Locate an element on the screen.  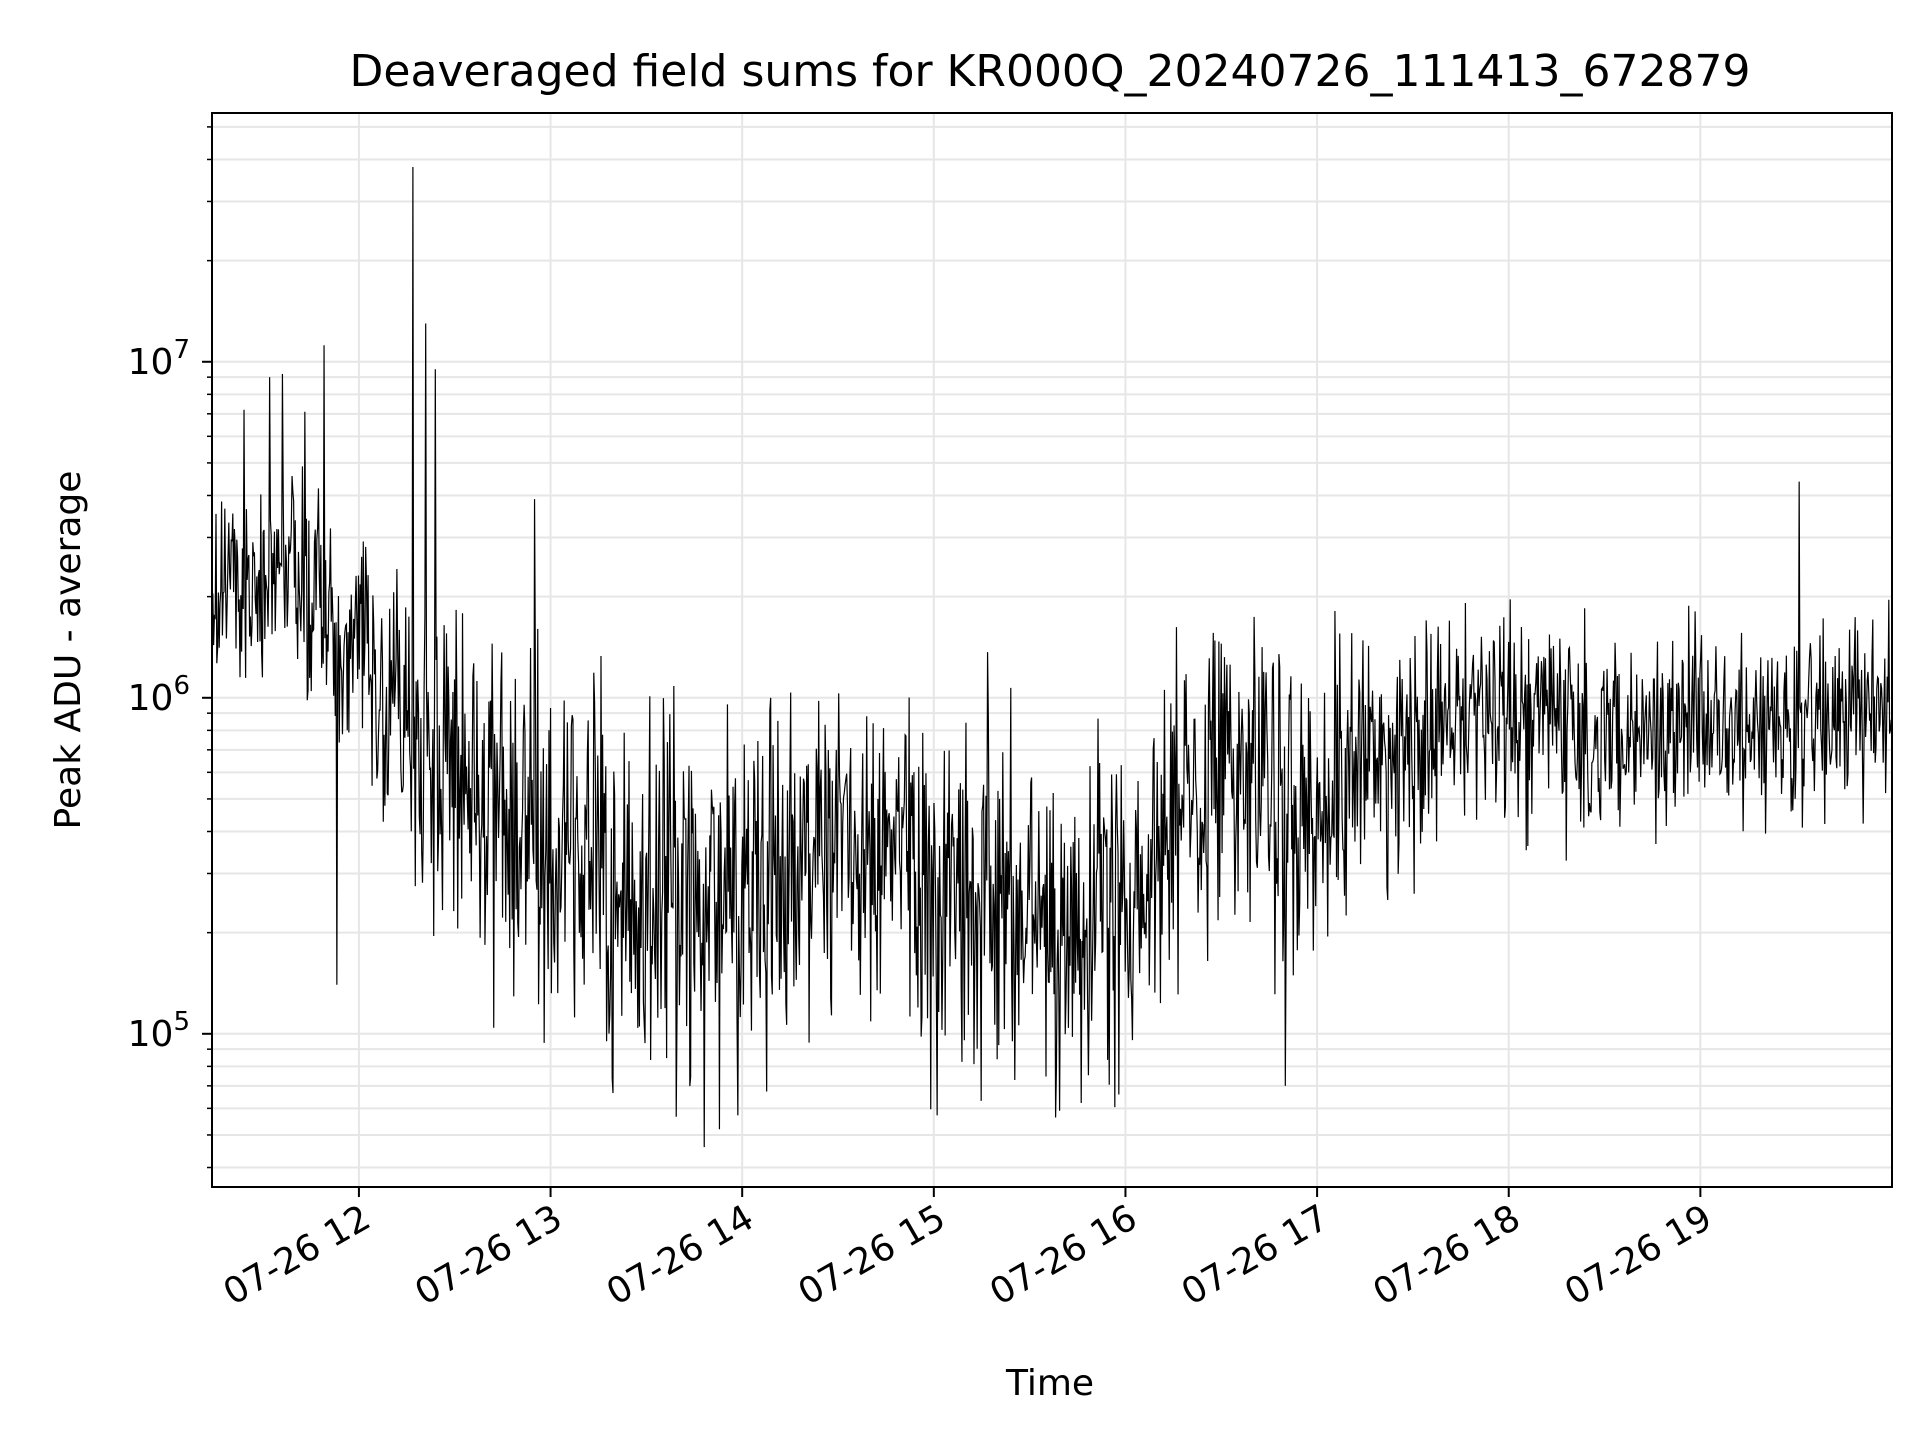
y-tick-label: 10⁶ is located at coordinates (159, 695).